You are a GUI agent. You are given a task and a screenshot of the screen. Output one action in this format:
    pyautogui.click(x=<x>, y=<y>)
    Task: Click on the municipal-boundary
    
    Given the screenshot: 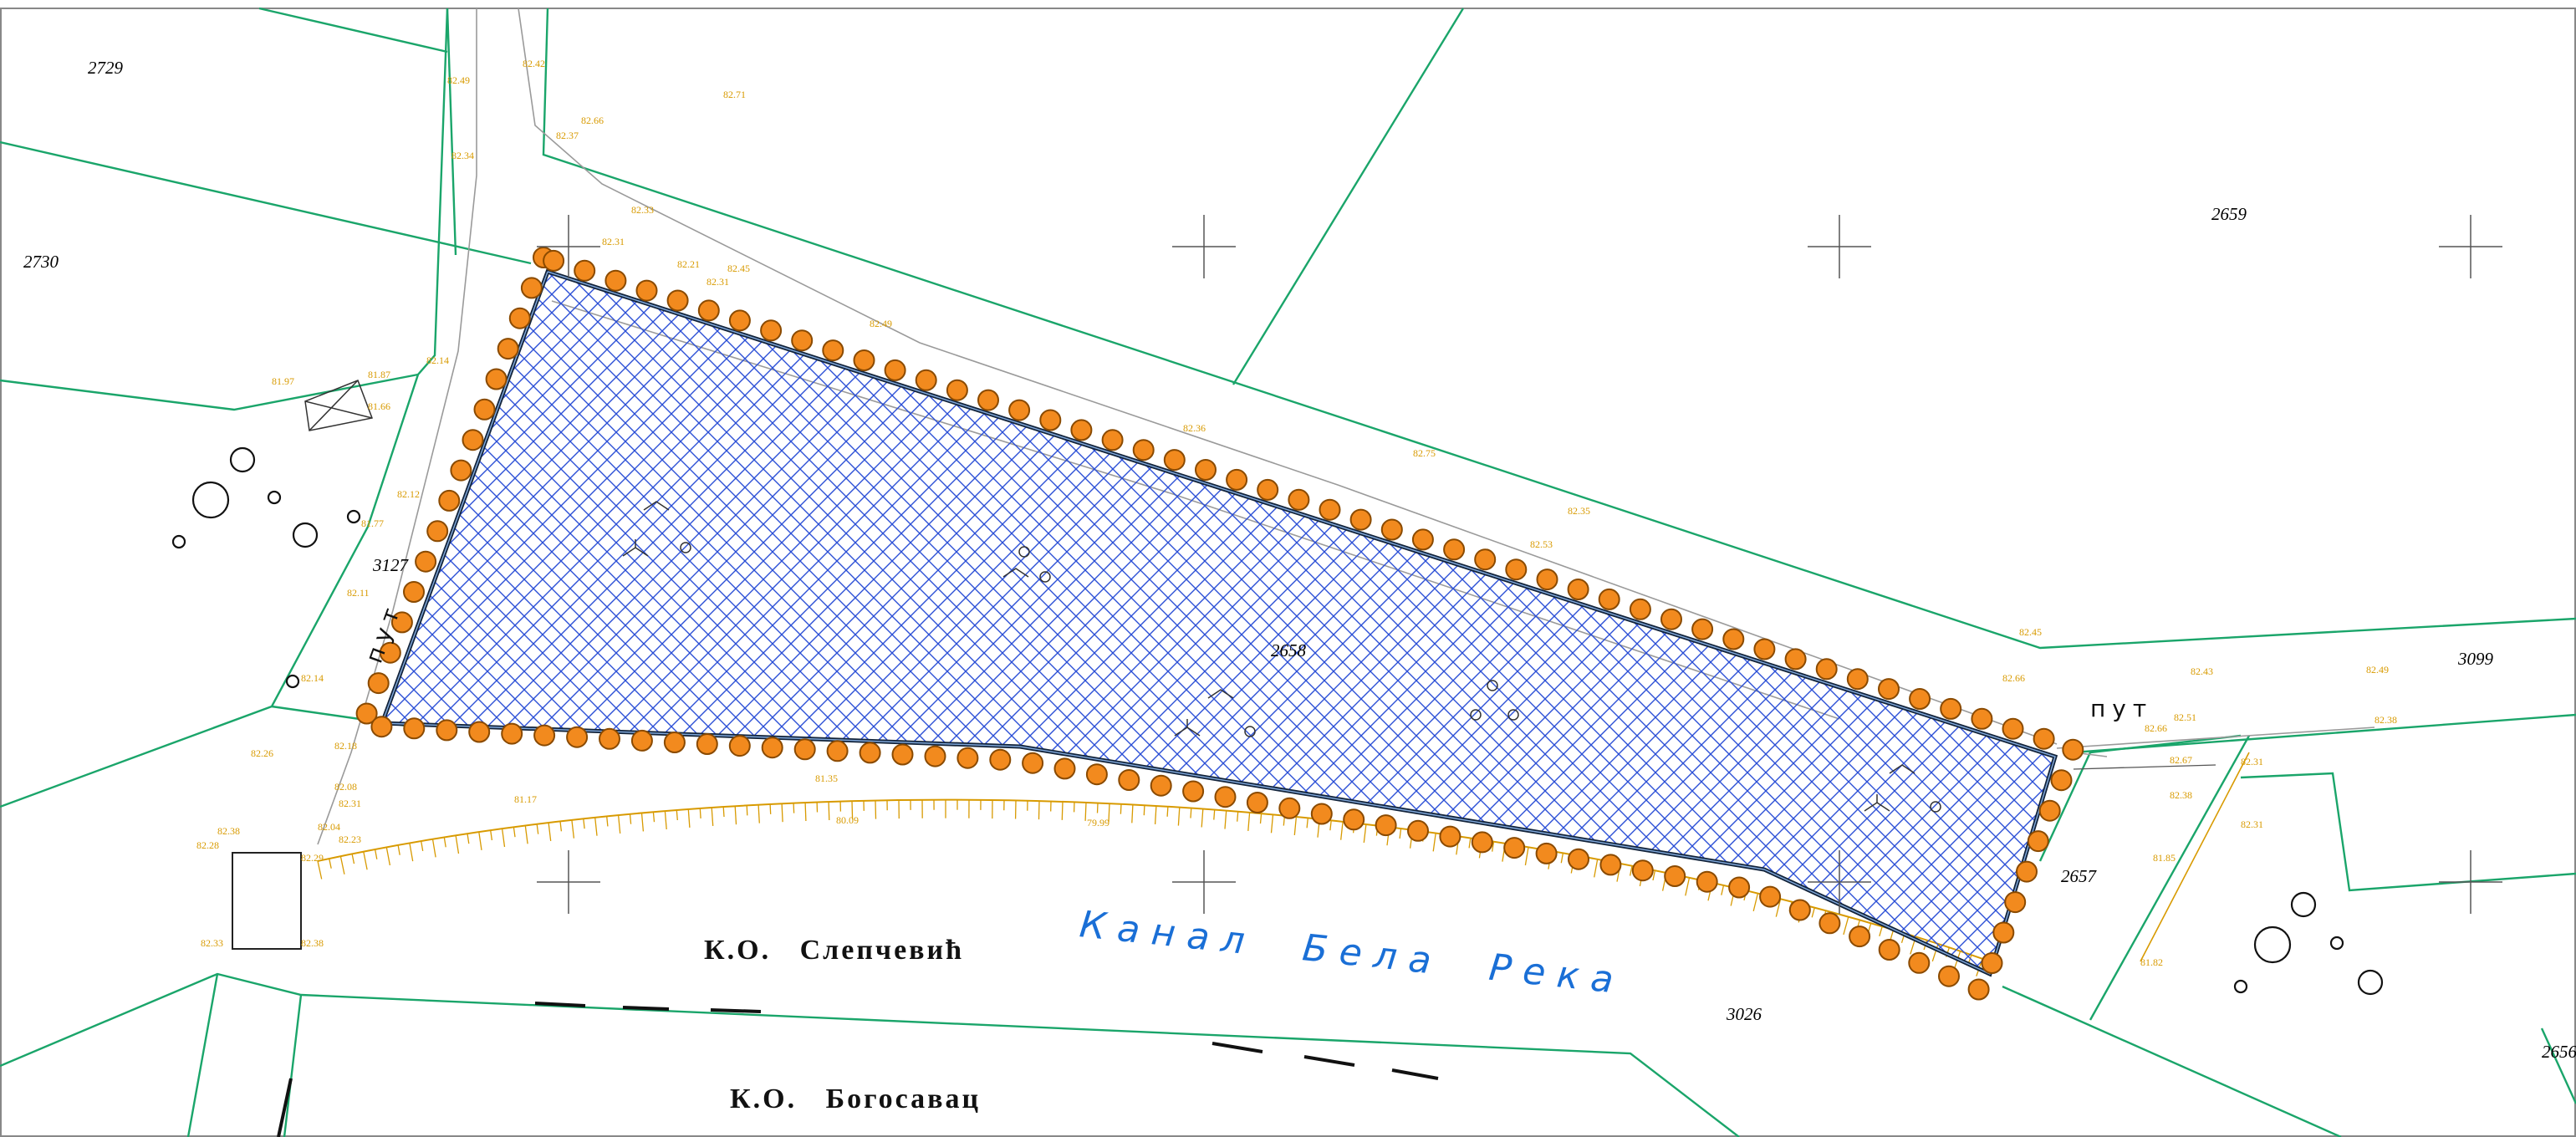 What is the action you would take?
    pyautogui.click(x=858, y=1069)
    